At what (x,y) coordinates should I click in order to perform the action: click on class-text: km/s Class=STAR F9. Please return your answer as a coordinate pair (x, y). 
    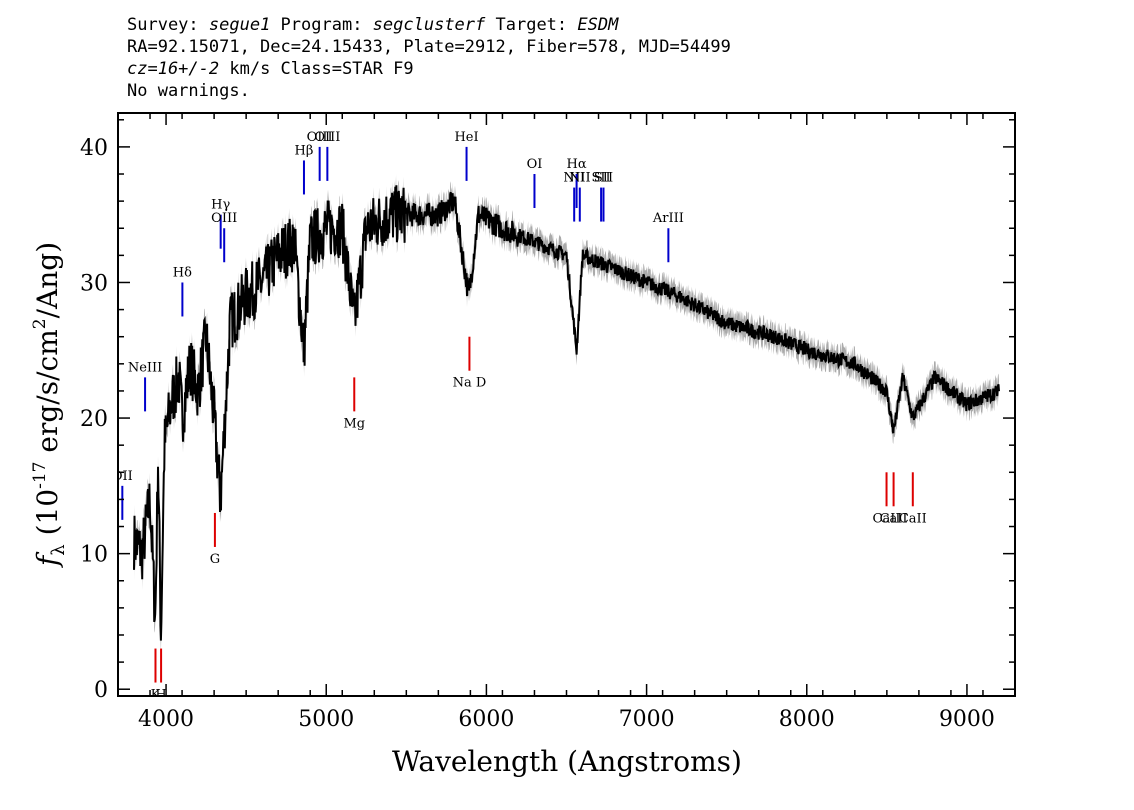
    Looking at the image, I should click on (316, 69).